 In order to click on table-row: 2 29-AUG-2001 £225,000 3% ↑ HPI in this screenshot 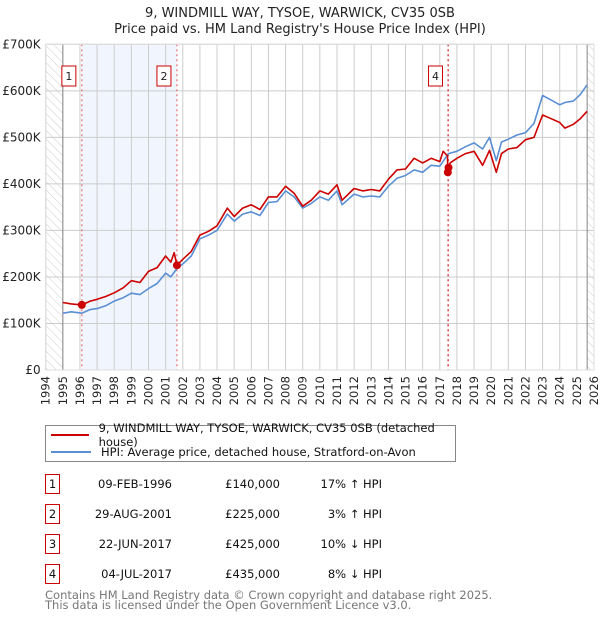, I will do `click(245, 514)`.